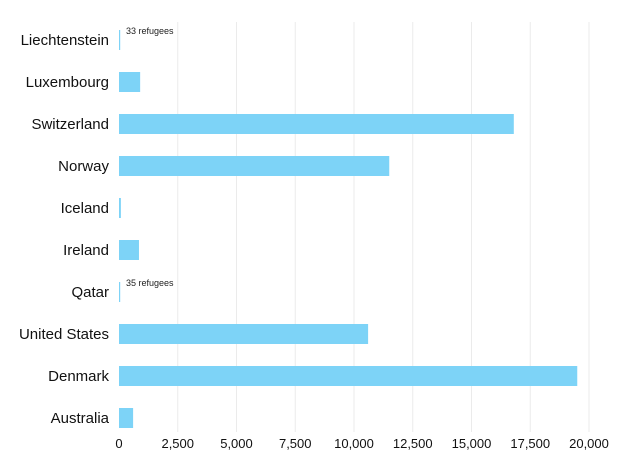 The width and height of the screenshot is (625, 469). Describe the element at coordinates (236, 443) in the screenshot. I see `x-tick-label: 5,000` at that location.